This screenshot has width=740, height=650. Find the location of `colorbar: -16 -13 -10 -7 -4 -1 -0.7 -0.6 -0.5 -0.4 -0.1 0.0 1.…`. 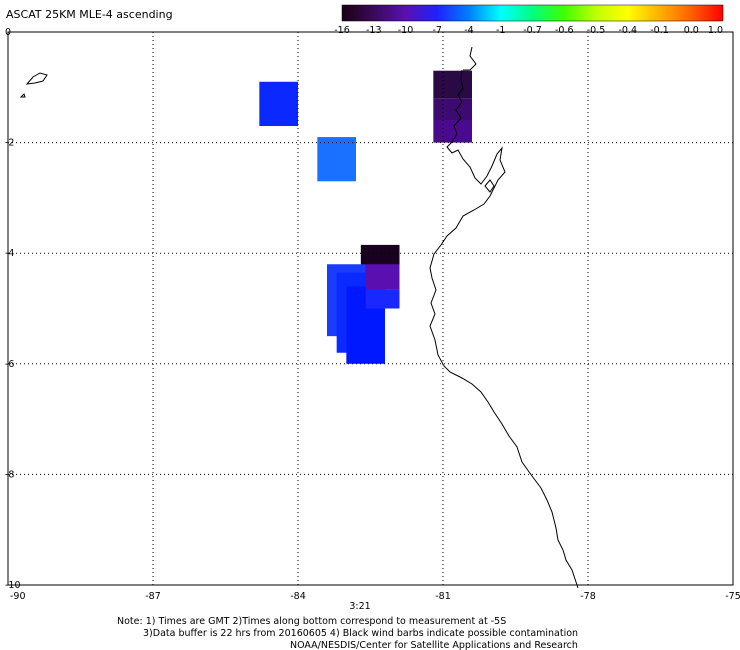

colorbar: -16 -13 -10 -7 -4 -1 -0.7 -0.6 -0.5 -0.4 -0.1 0.0 1.… is located at coordinates (529, 20).